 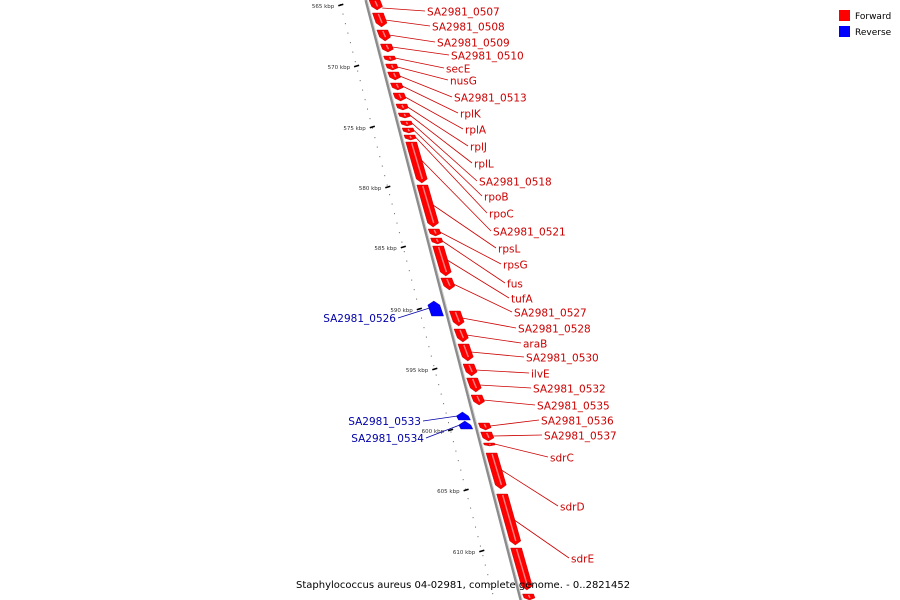 I want to click on gene-label: SA2981_0508, so click(x=468, y=28).